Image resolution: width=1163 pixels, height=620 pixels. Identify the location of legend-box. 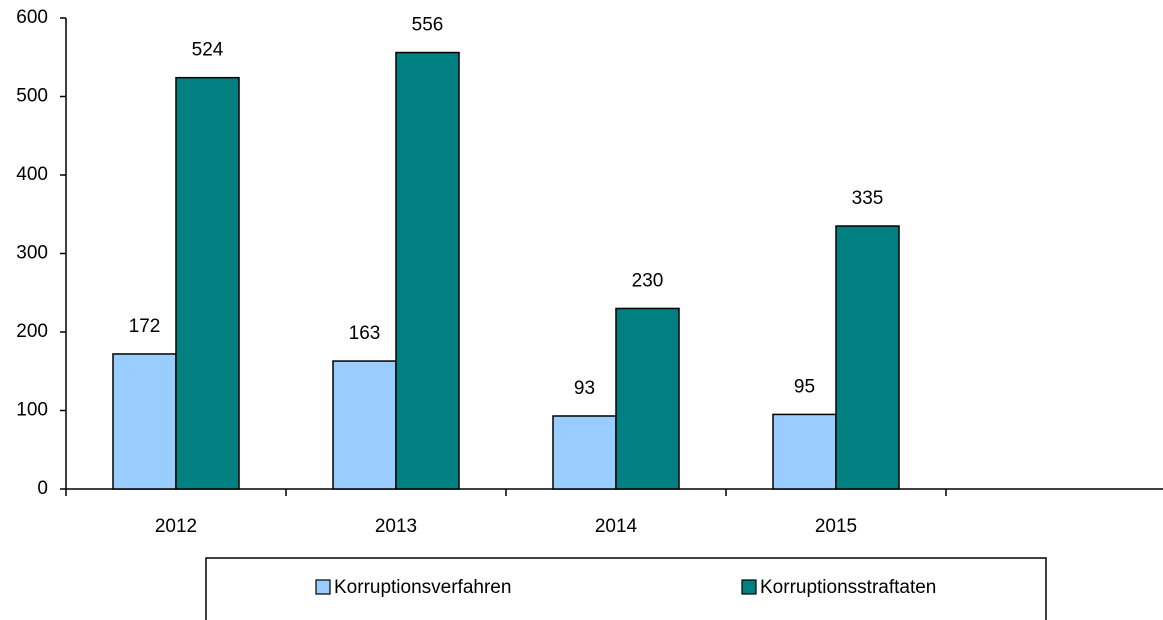
(626, 588).